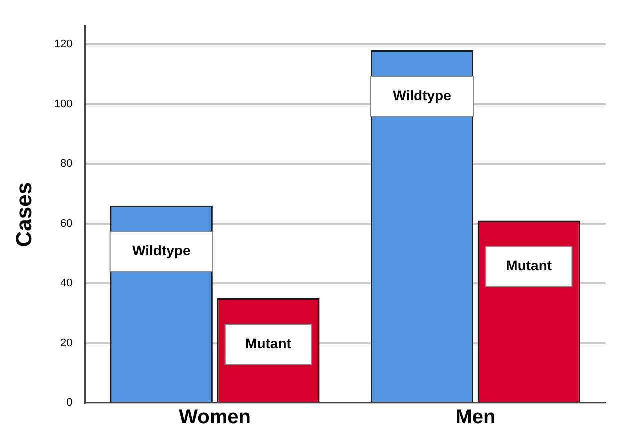 This screenshot has height=441, width=620. What do you see at coordinates (66, 164) in the screenshot?
I see `y-tick-label: 80` at bounding box center [66, 164].